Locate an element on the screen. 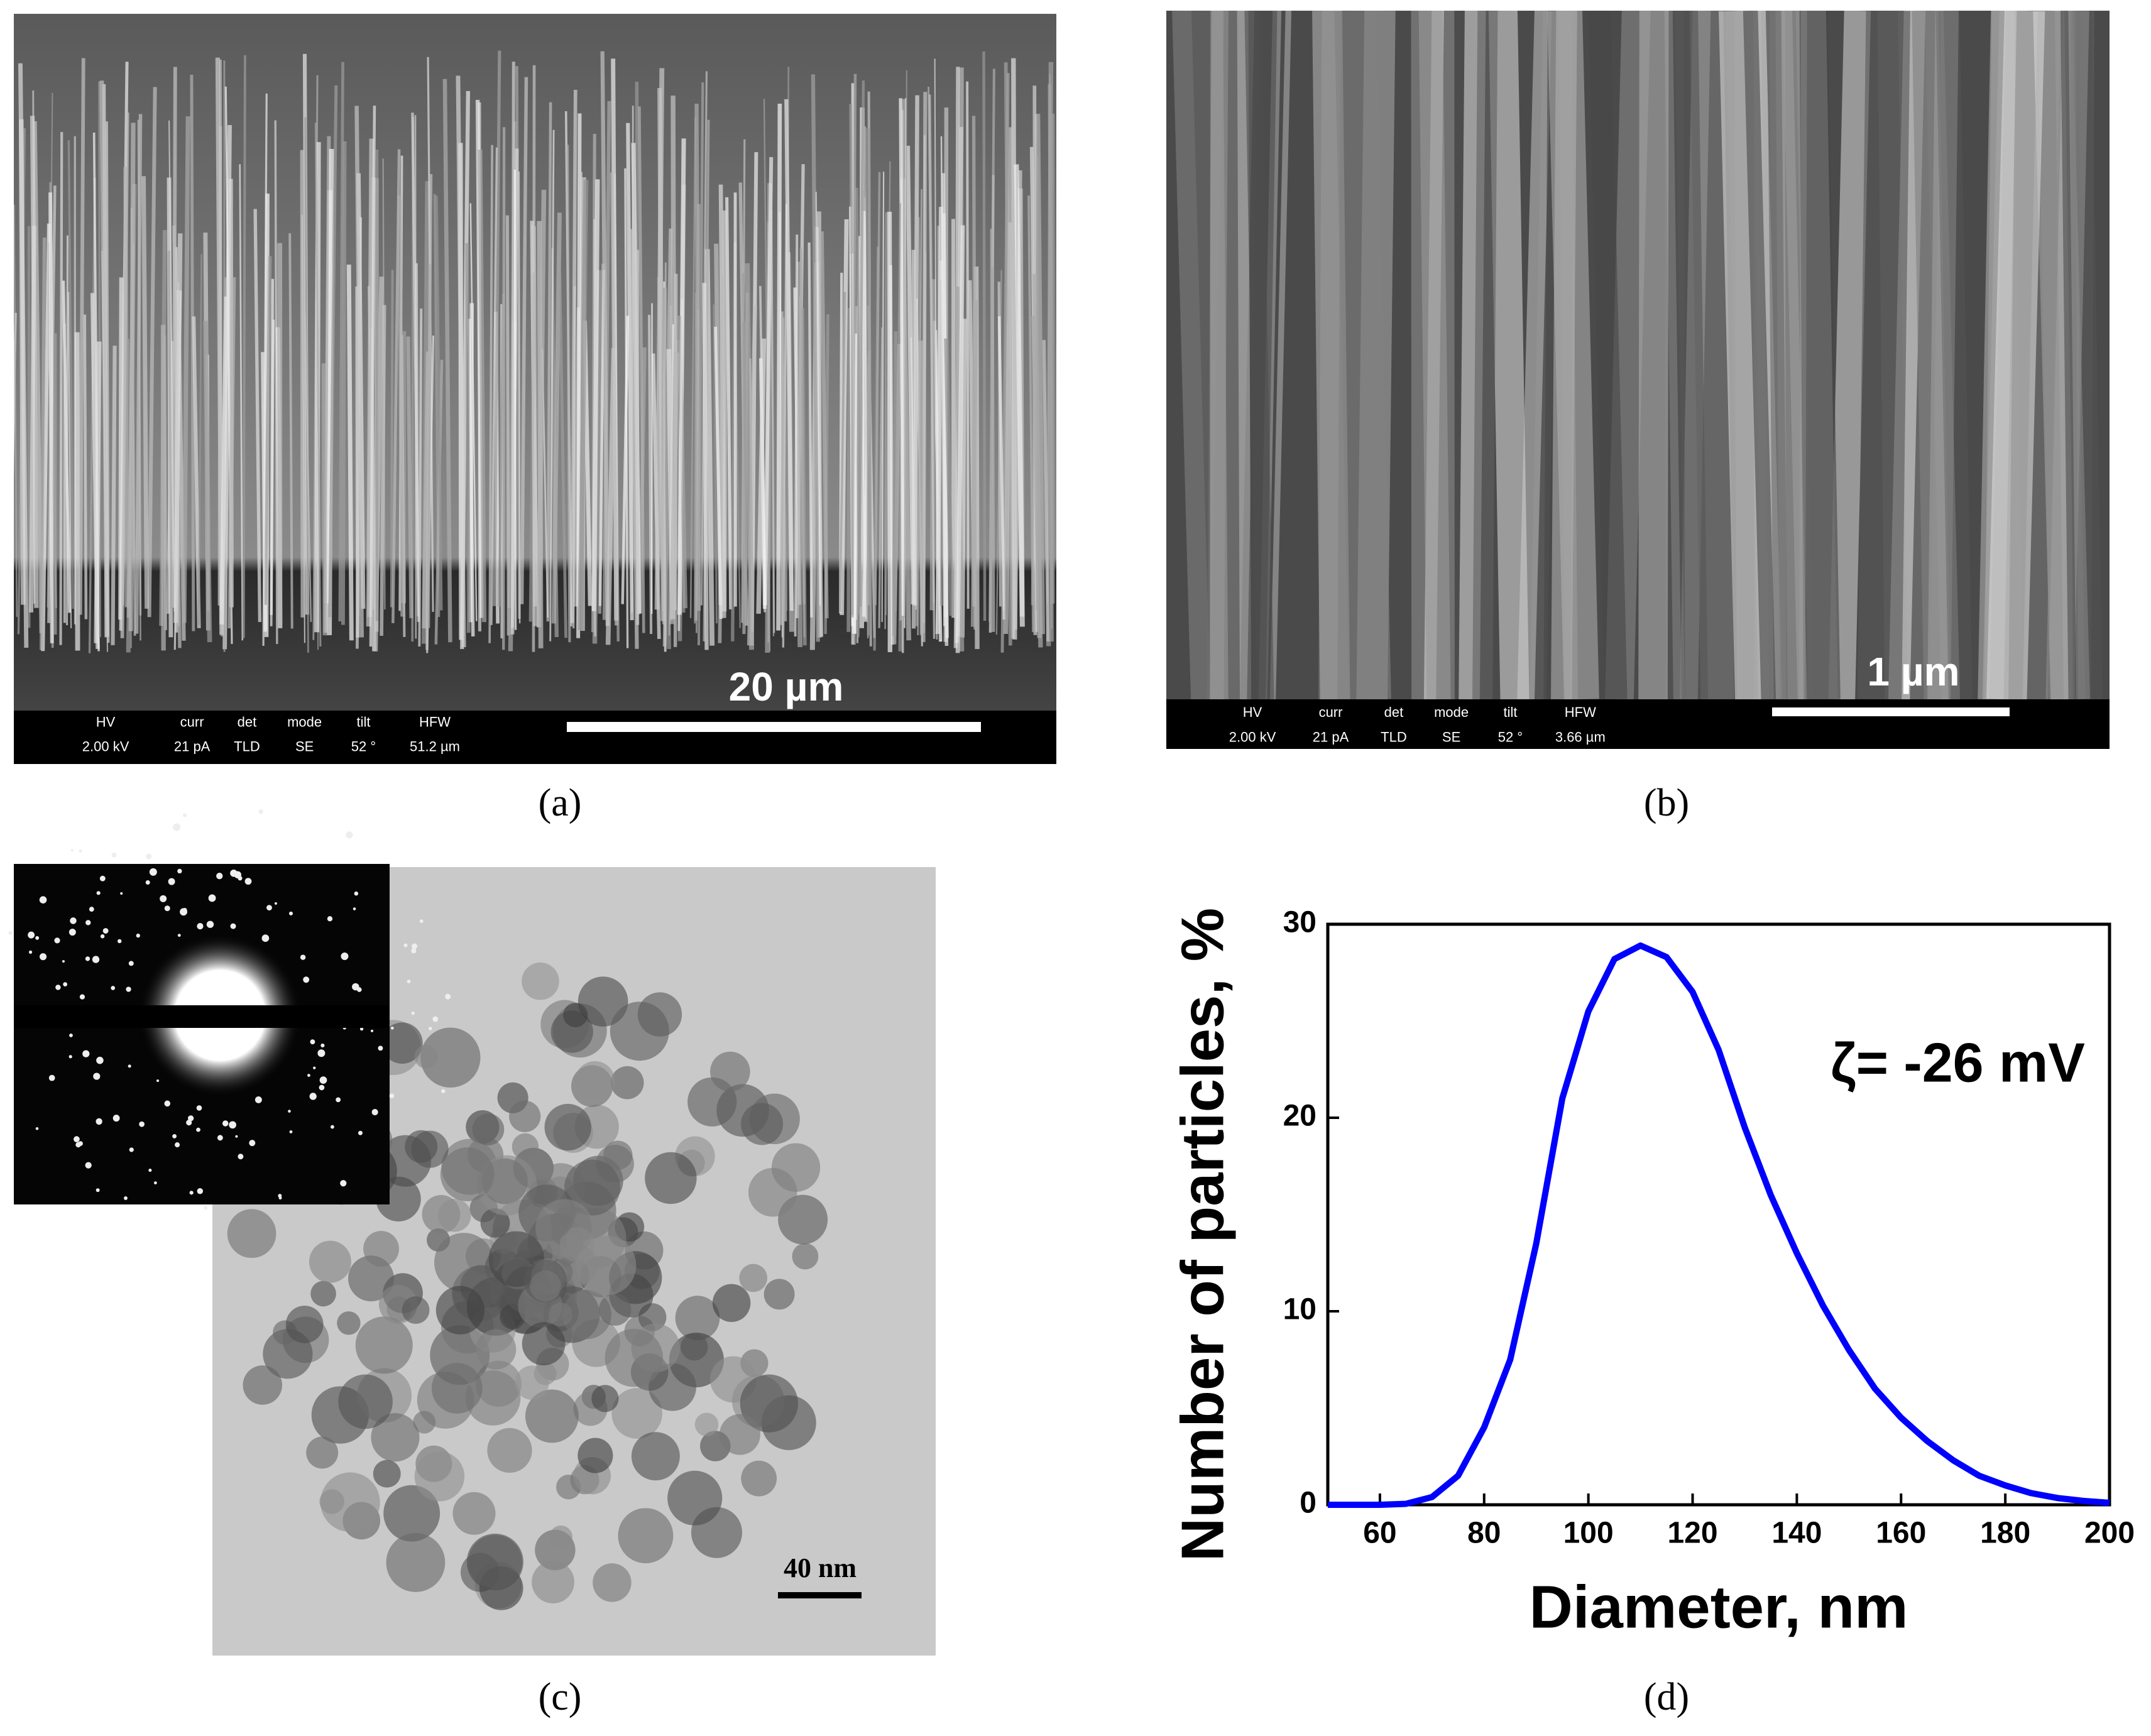  info-header: tilt is located at coordinates (1510, 712).